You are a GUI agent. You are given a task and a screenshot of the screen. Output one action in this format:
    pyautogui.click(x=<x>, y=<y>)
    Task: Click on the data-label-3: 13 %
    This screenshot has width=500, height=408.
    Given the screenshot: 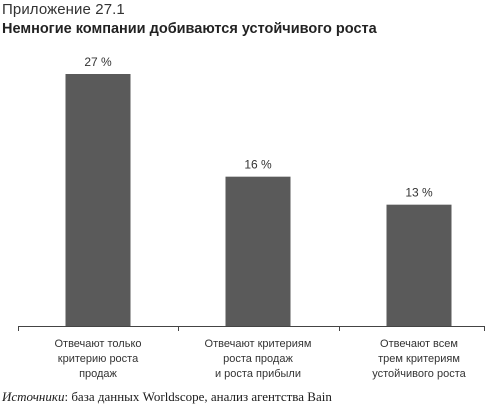 What is the action you would take?
    pyautogui.click(x=419, y=193)
    